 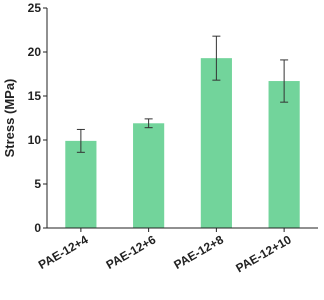 What do you see at coordinates (37, 184) in the screenshot?
I see `y-tick-label: 5` at bounding box center [37, 184].